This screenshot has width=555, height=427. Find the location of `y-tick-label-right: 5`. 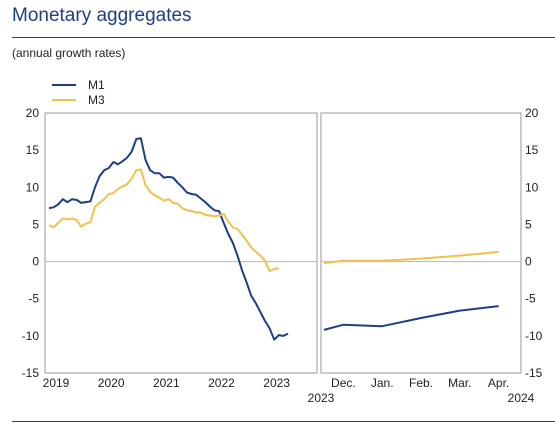

y-tick-label-right: 5 is located at coordinates (528, 224).